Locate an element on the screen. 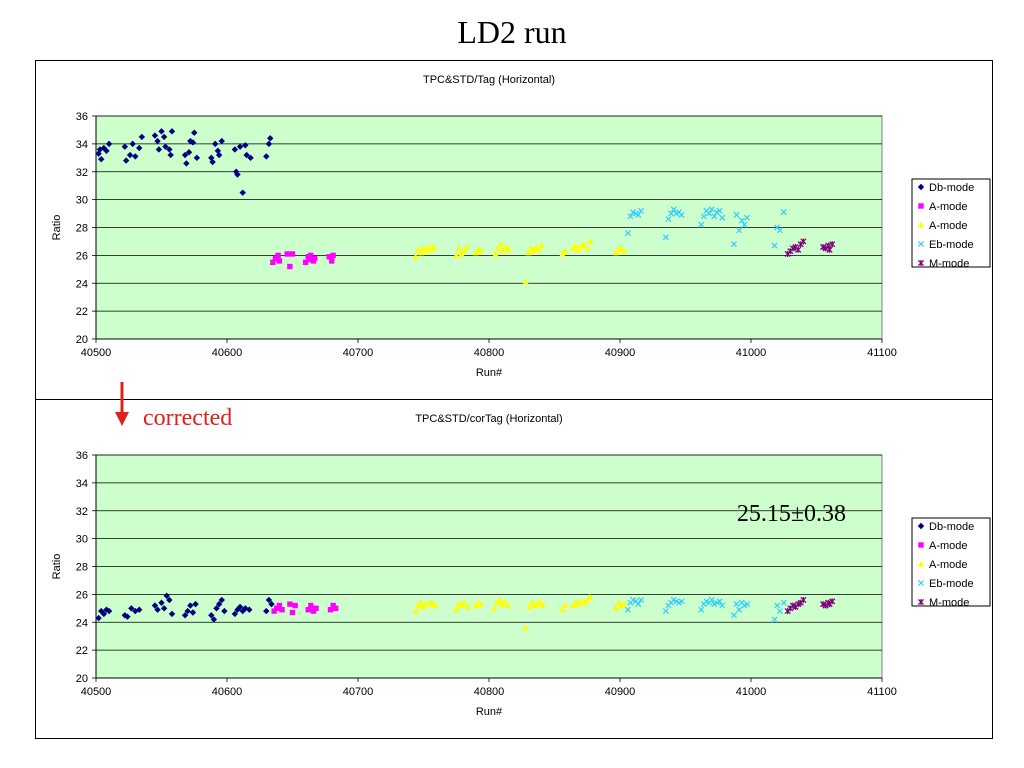  series-eb-mode is located at coordinates (705, 227).